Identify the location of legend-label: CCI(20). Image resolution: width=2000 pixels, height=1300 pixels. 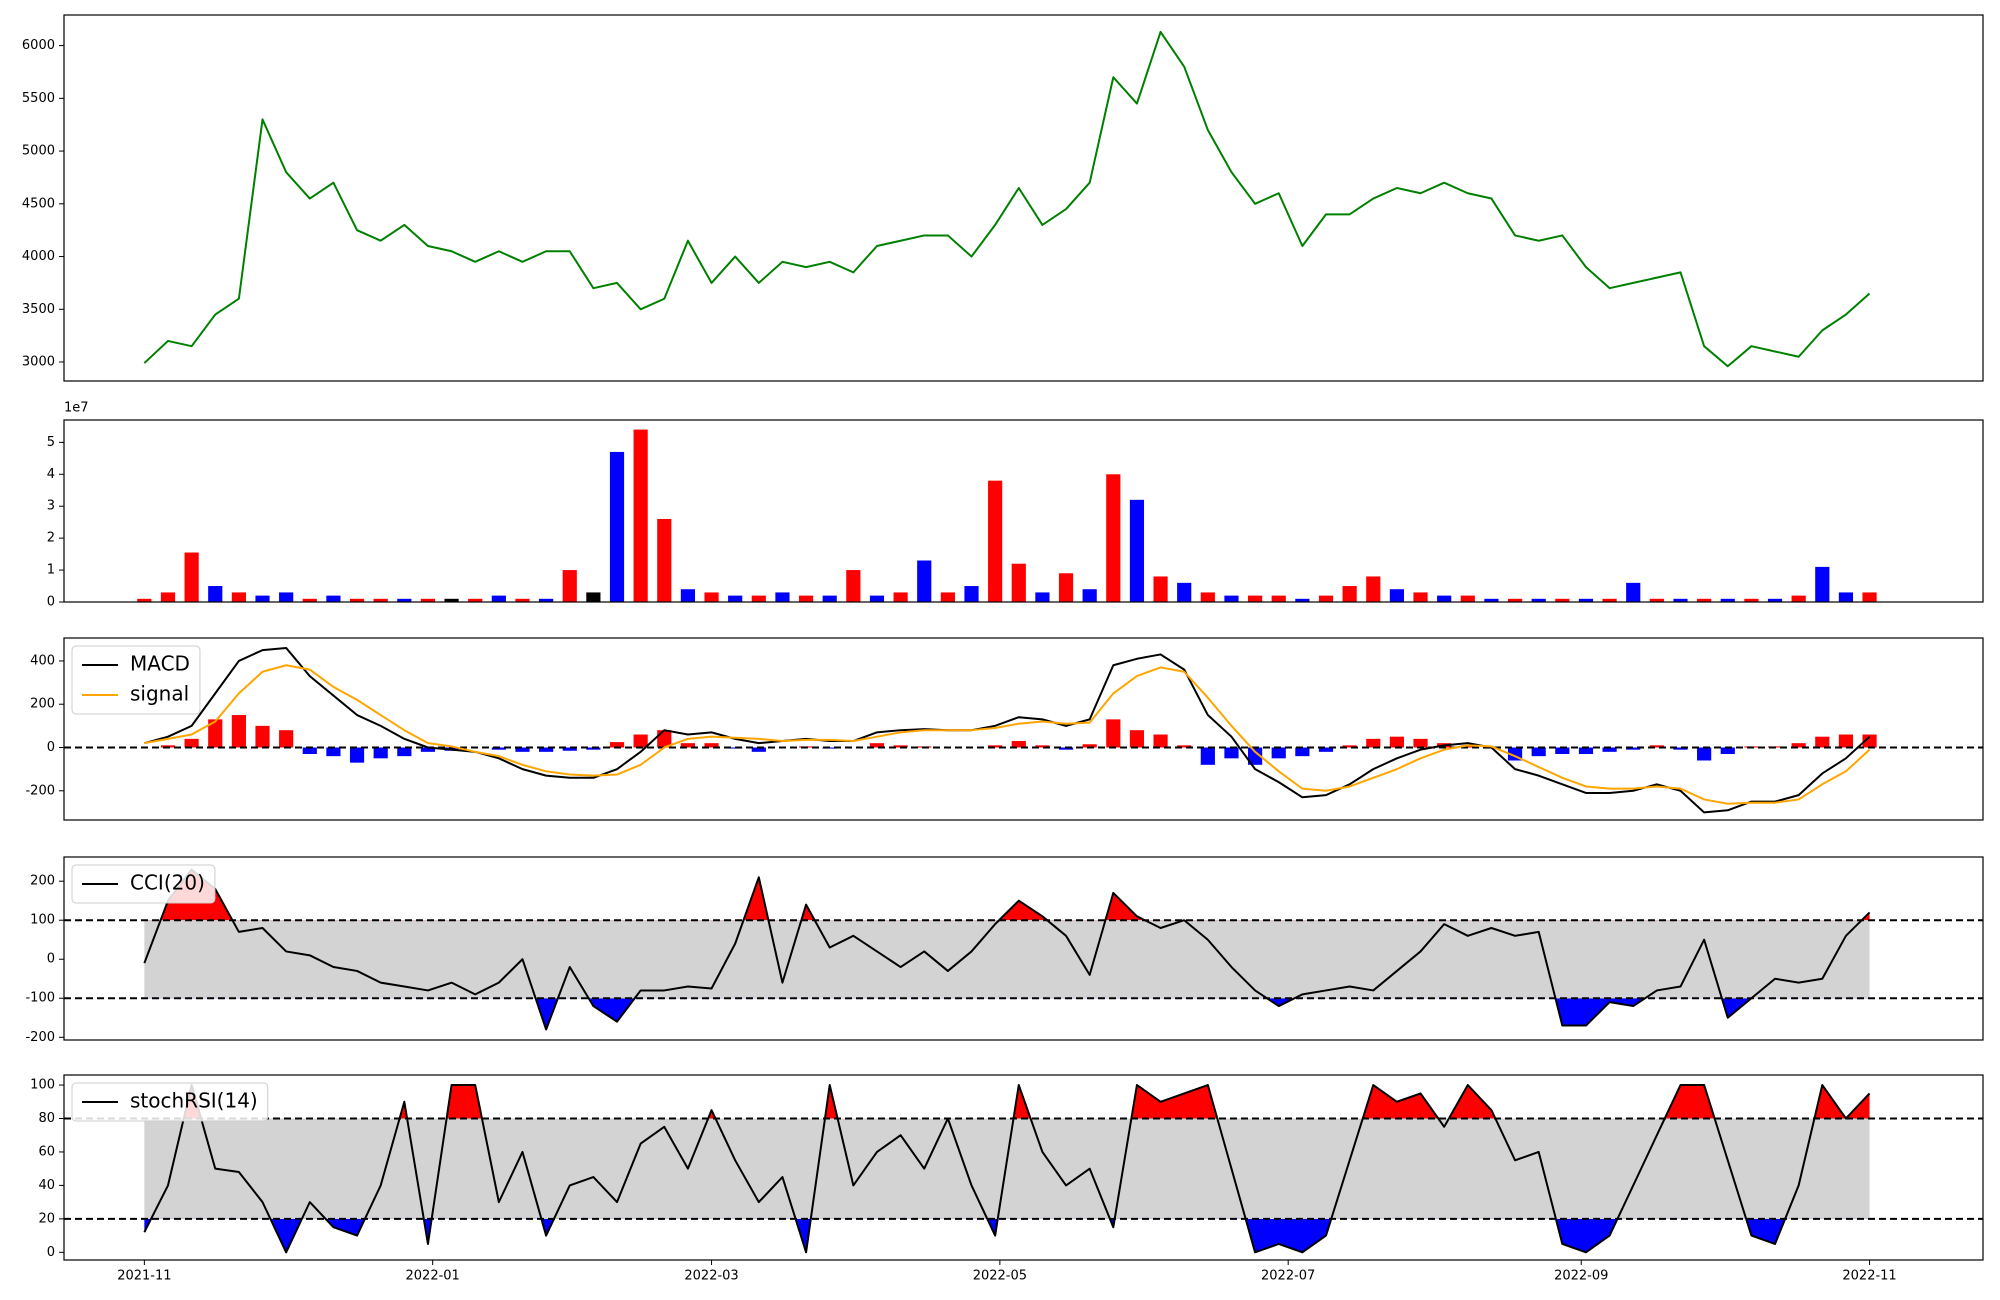
(167, 883).